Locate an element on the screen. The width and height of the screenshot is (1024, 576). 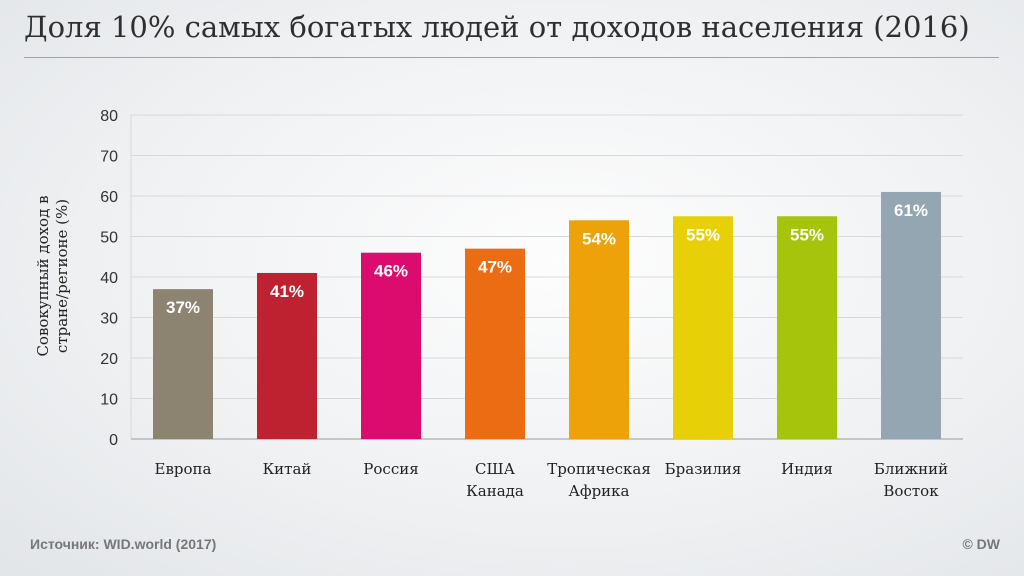
y-axis-title: Совокупный доход встране/регионе (%) is located at coordinates (52, 275).